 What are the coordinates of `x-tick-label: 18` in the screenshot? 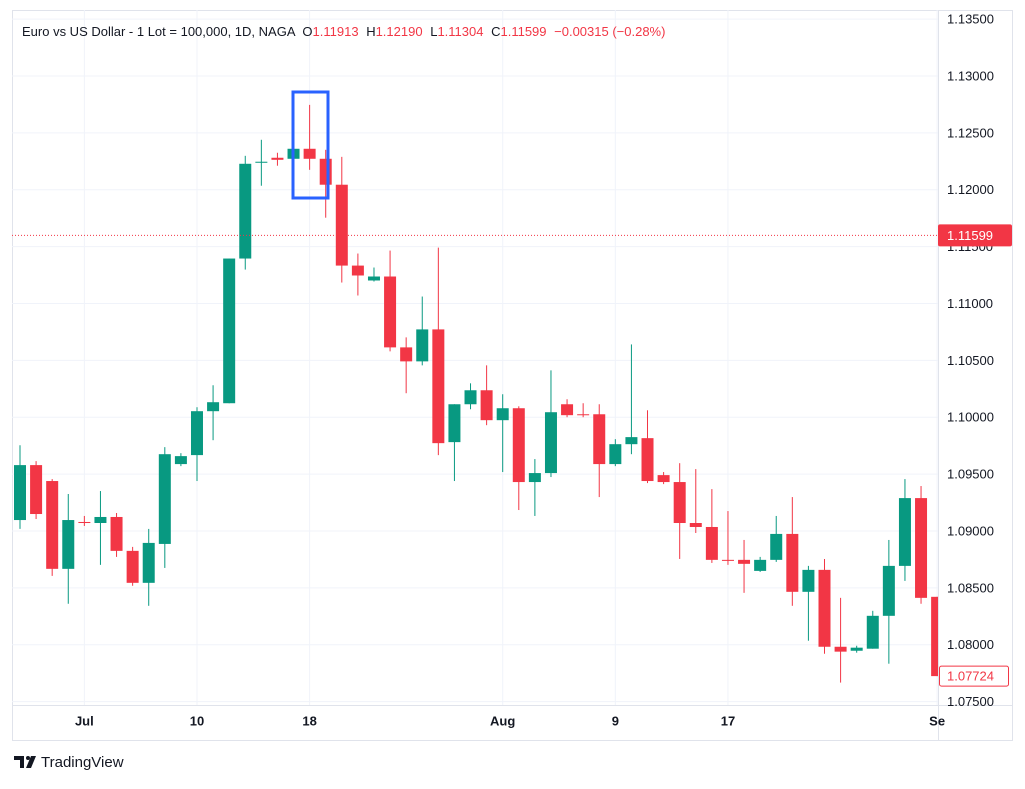 It's located at (309, 720).